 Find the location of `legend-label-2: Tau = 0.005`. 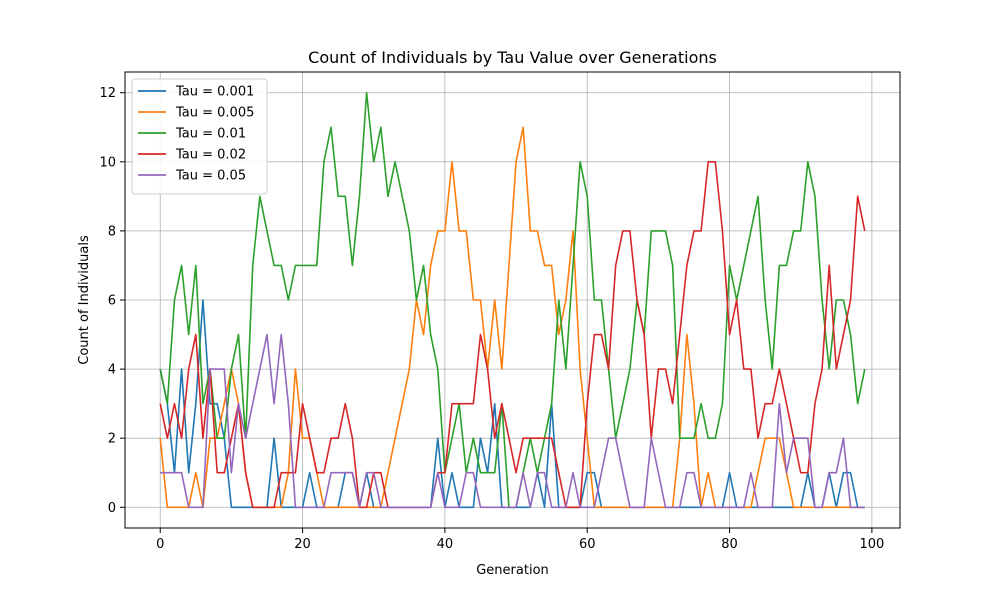

legend-label-2: Tau = 0.005 is located at coordinates (214, 113).